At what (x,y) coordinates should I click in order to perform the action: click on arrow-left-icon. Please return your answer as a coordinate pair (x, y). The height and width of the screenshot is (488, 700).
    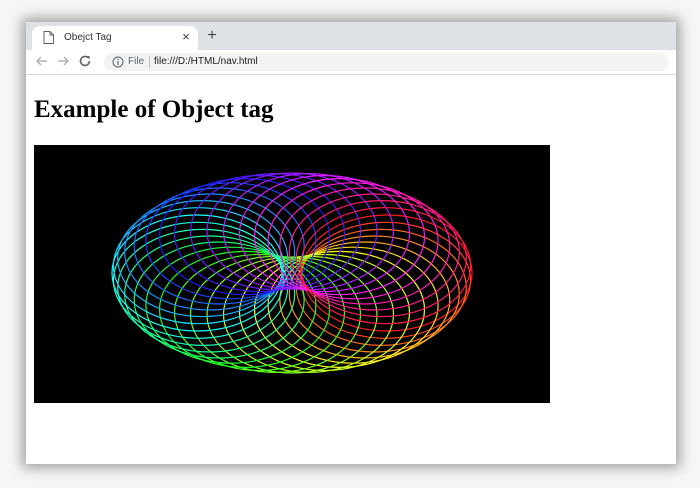
    Looking at the image, I should click on (42, 61).